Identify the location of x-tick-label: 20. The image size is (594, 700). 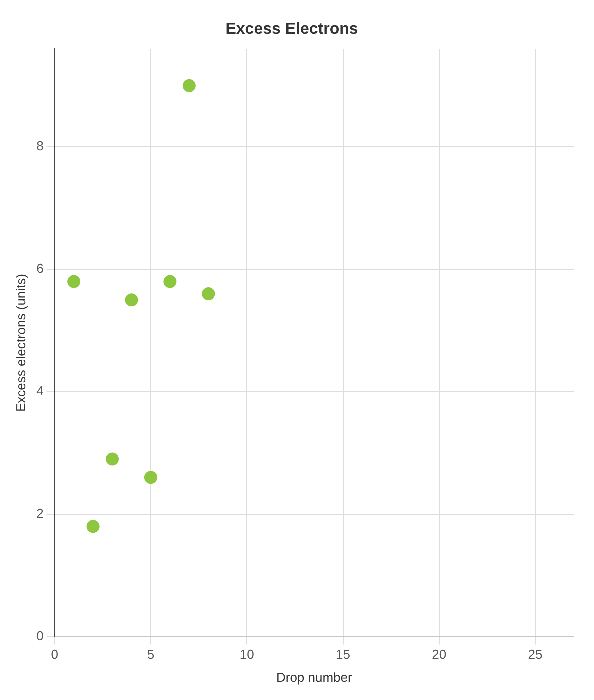
(439, 654).